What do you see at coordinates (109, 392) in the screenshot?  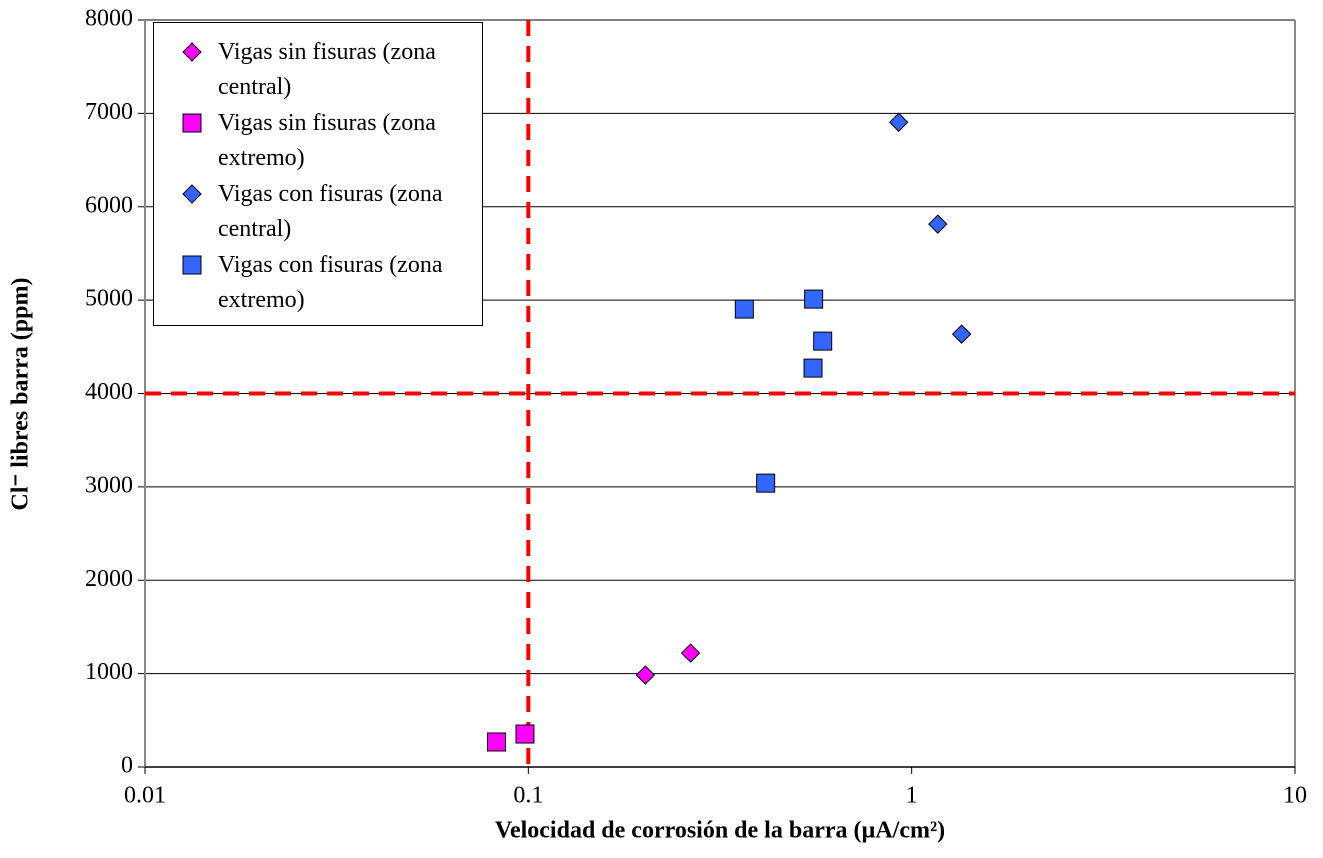 I see `y-tick-label: 4000` at bounding box center [109, 392].